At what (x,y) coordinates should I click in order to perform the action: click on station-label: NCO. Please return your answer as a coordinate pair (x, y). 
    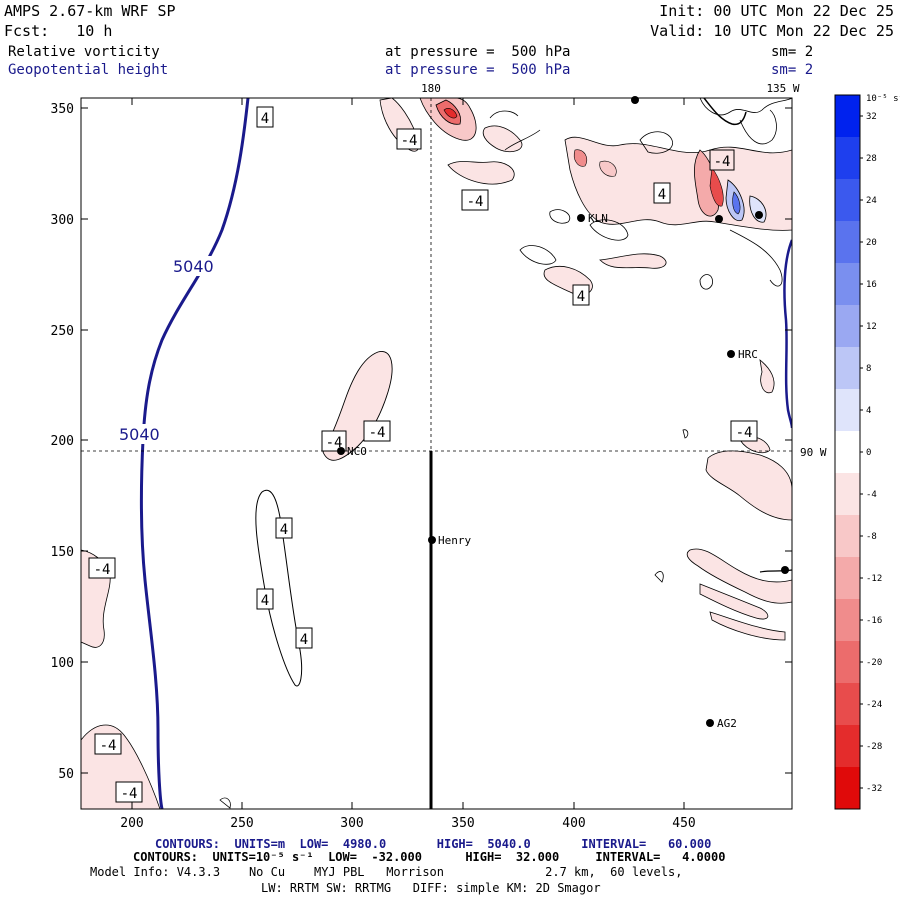
    Looking at the image, I should click on (357, 451).